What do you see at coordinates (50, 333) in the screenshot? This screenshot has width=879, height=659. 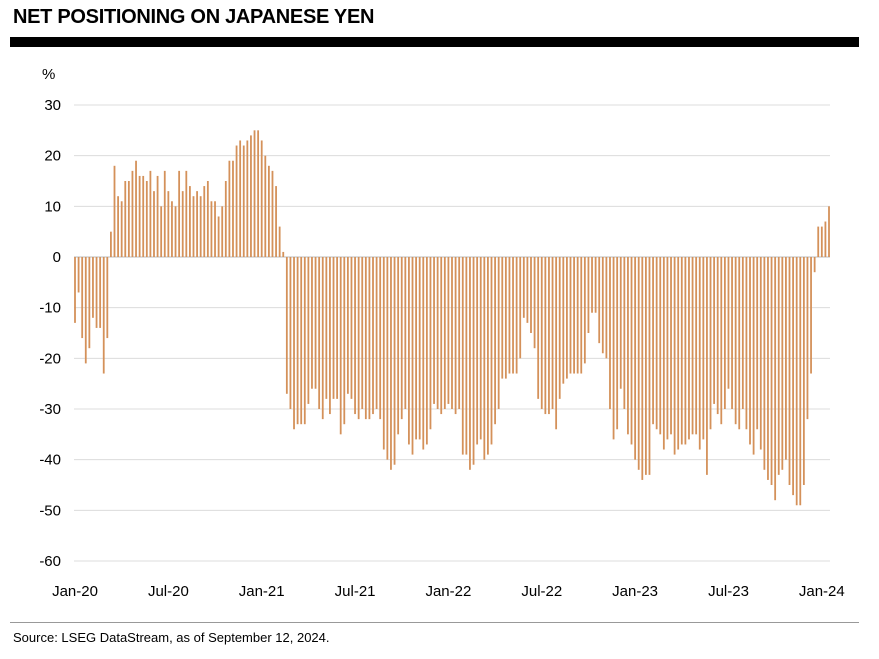 I see `y-axis-ticks: 30 20 10 0 -10 -20 -30 -40 -50 -60` at bounding box center [50, 333].